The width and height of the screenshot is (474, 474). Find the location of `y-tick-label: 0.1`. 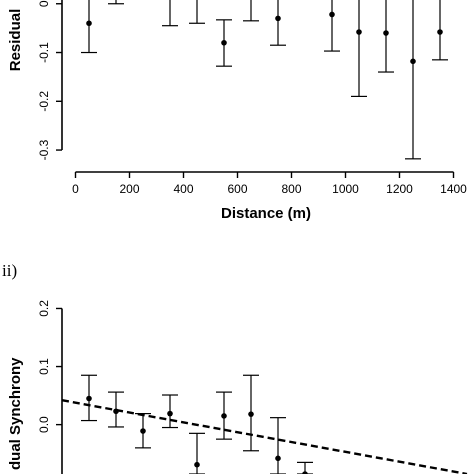

y-tick-label: 0.1 is located at coordinates (44, 366).